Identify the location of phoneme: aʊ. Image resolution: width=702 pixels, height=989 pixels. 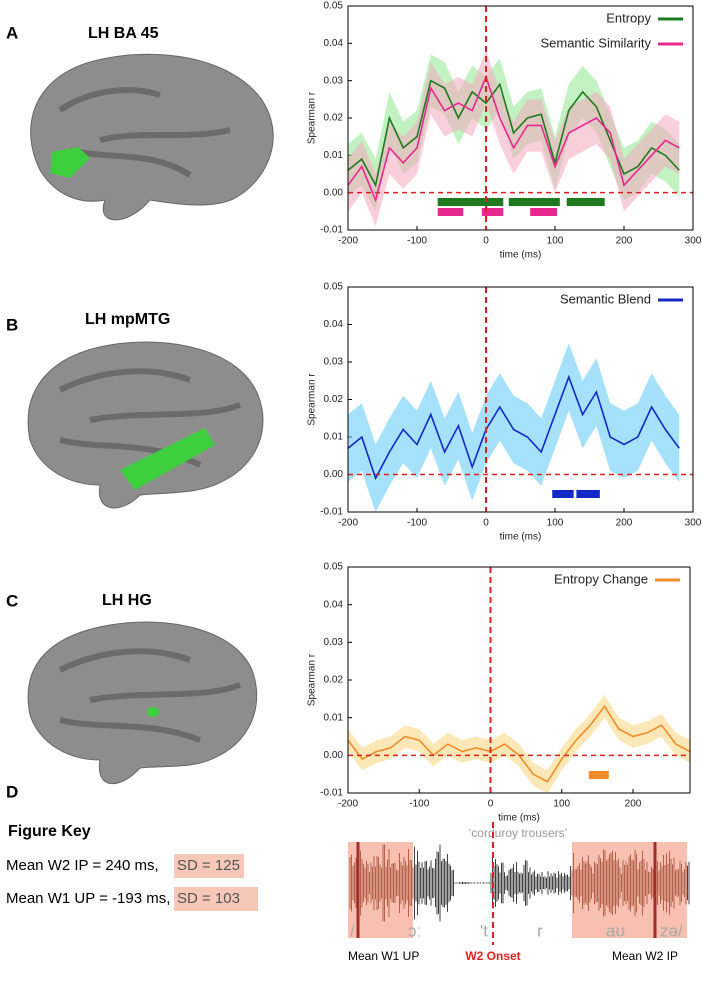
(615, 930).